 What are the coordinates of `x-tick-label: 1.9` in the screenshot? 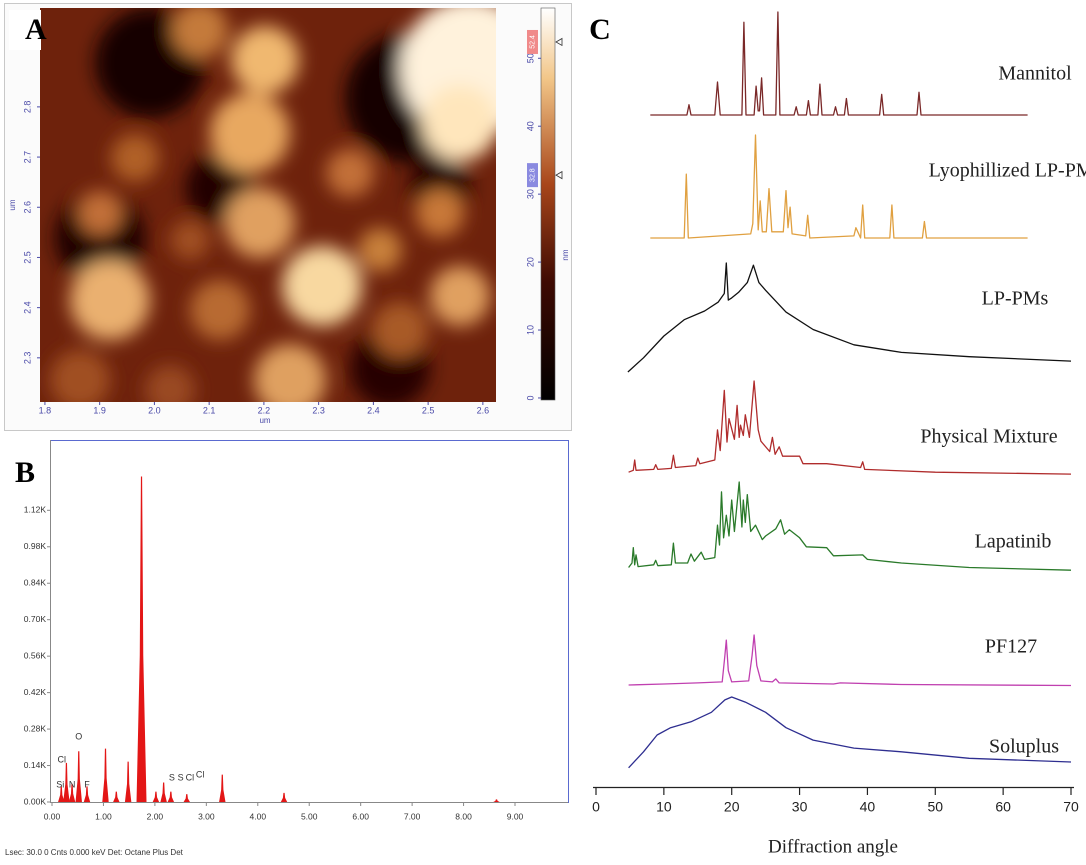 It's located at (99, 410).